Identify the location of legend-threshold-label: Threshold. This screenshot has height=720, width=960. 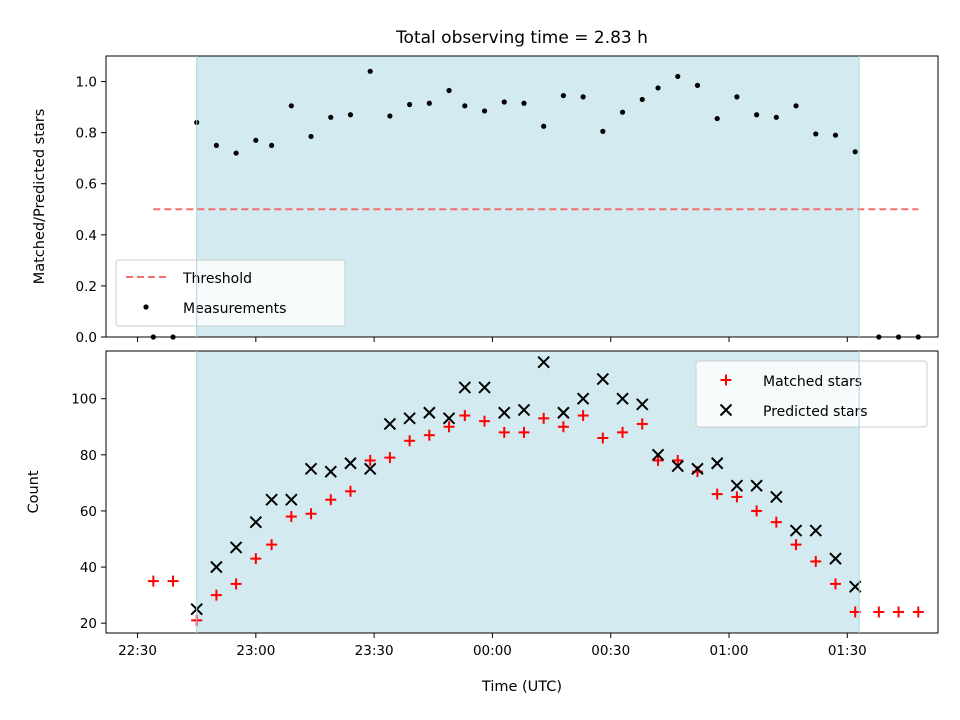
(217, 279).